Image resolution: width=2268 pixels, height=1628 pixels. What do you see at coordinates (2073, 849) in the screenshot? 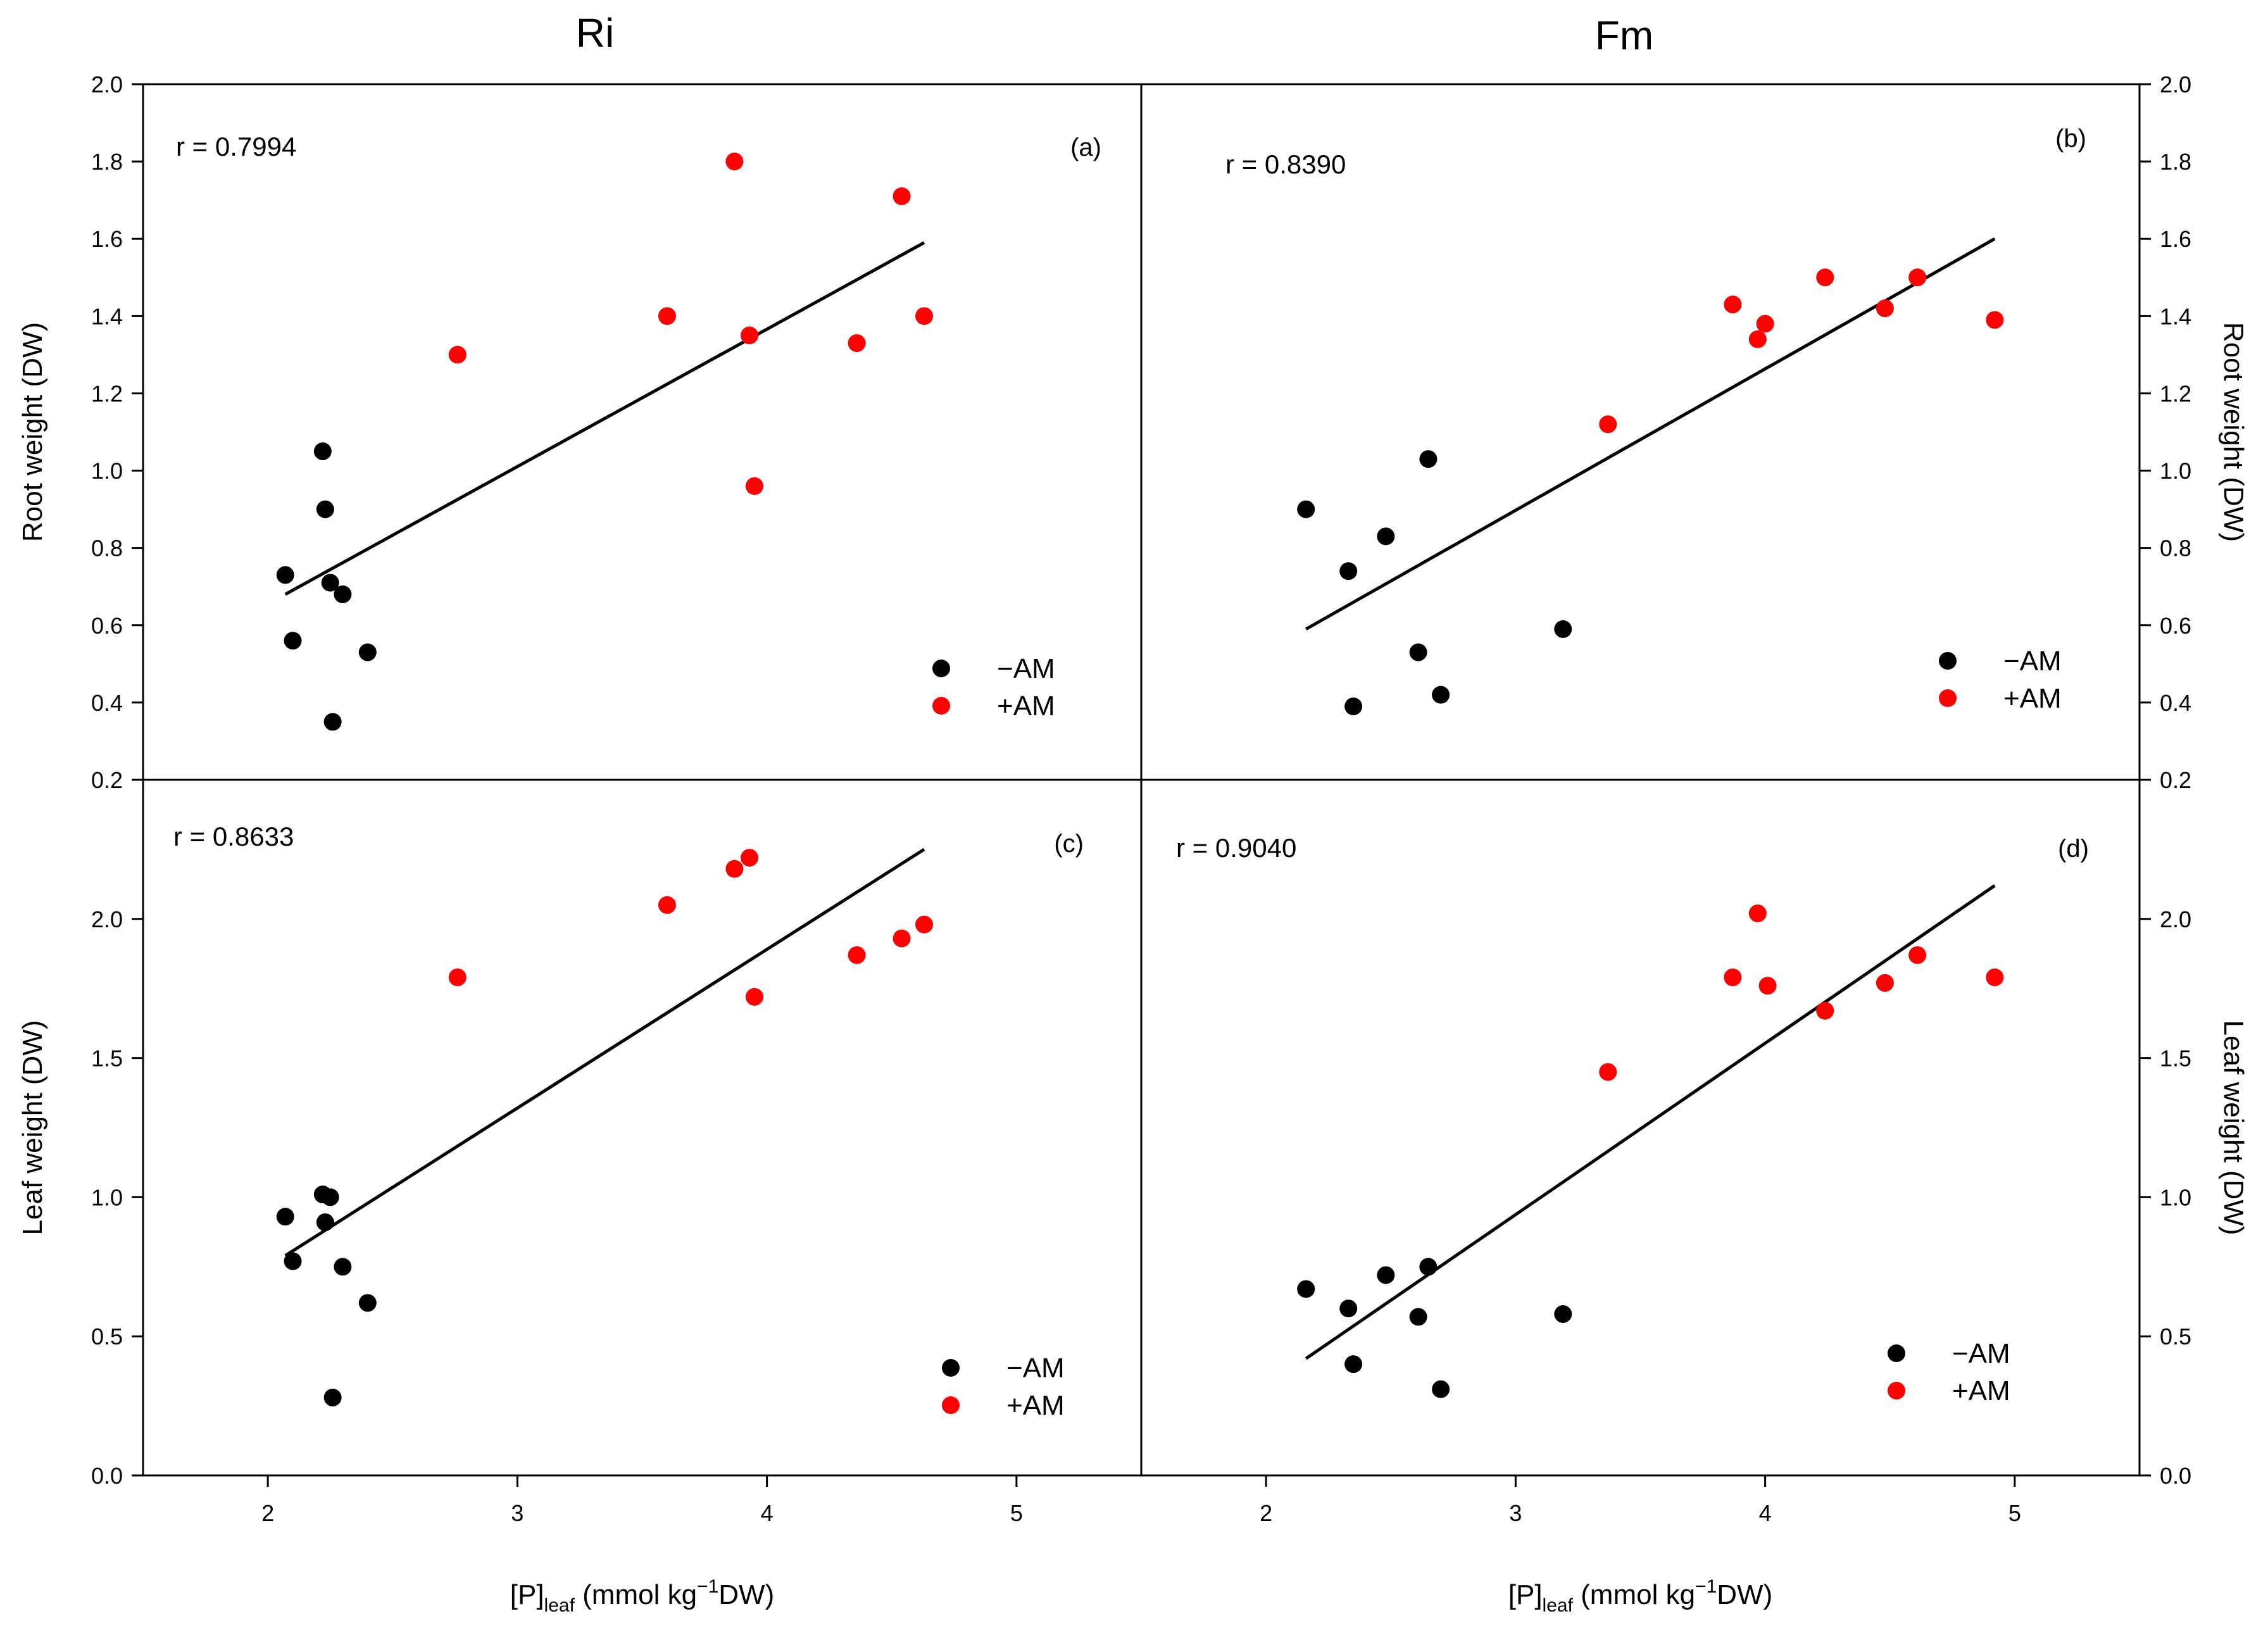
I see `panel-label: (d)` at bounding box center [2073, 849].